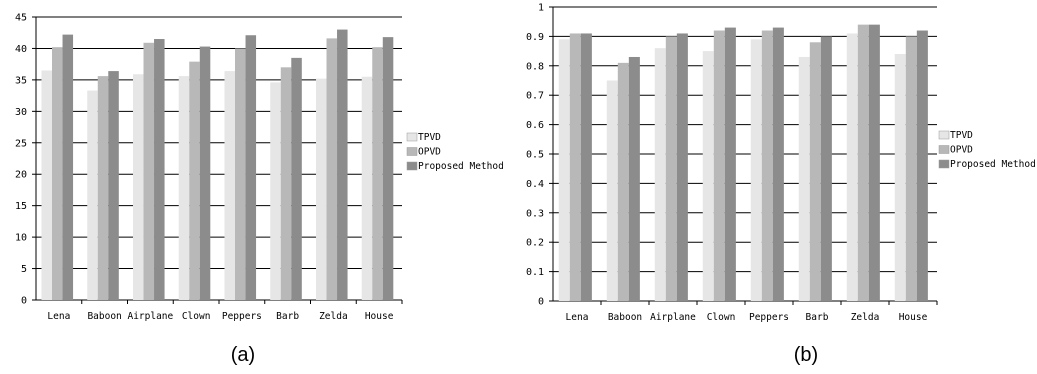 This screenshot has height=374, width=1037. Describe the element at coordinates (21, 49) in the screenshot. I see `y-tick-label: 40` at that location.